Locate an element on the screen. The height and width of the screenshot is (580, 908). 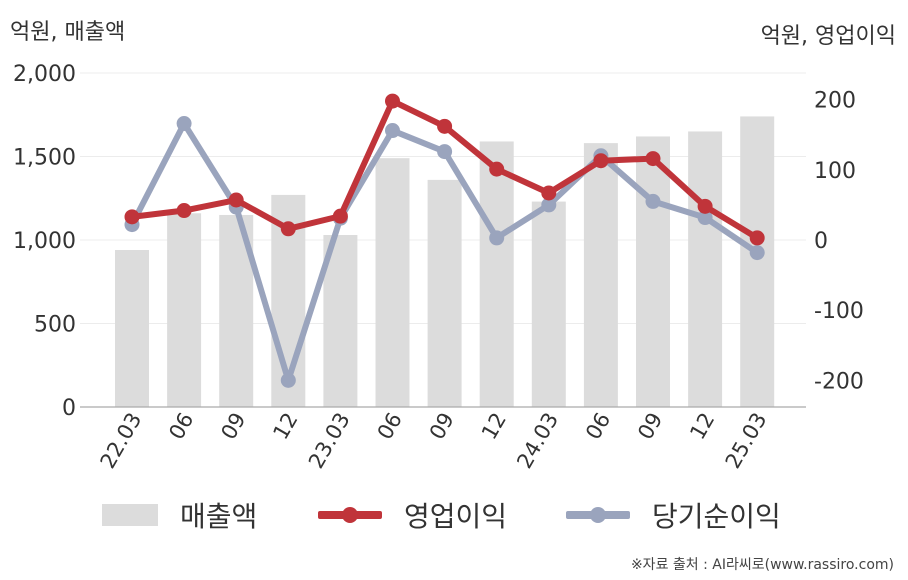
left-tick-label: 1,000 is located at coordinates (44, 241).